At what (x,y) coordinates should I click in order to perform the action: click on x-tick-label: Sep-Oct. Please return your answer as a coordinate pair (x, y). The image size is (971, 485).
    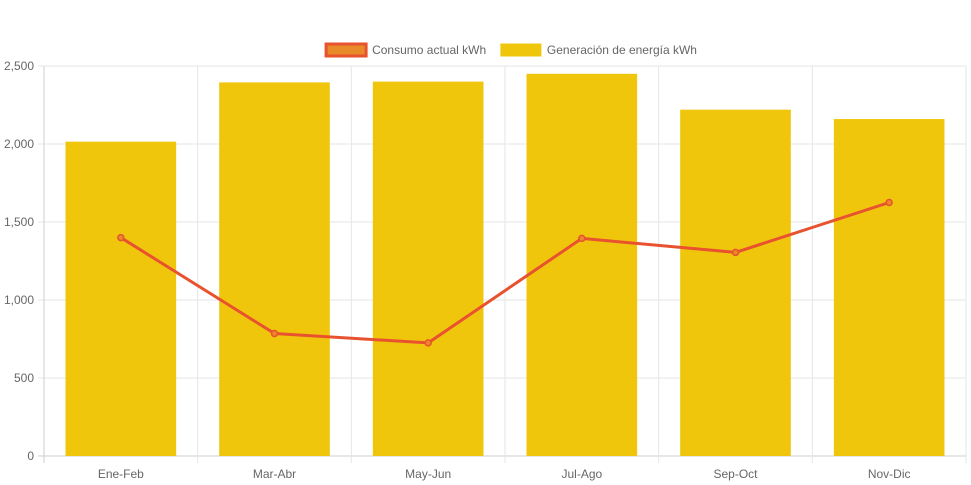
    Looking at the image, I should click on (735, 474).